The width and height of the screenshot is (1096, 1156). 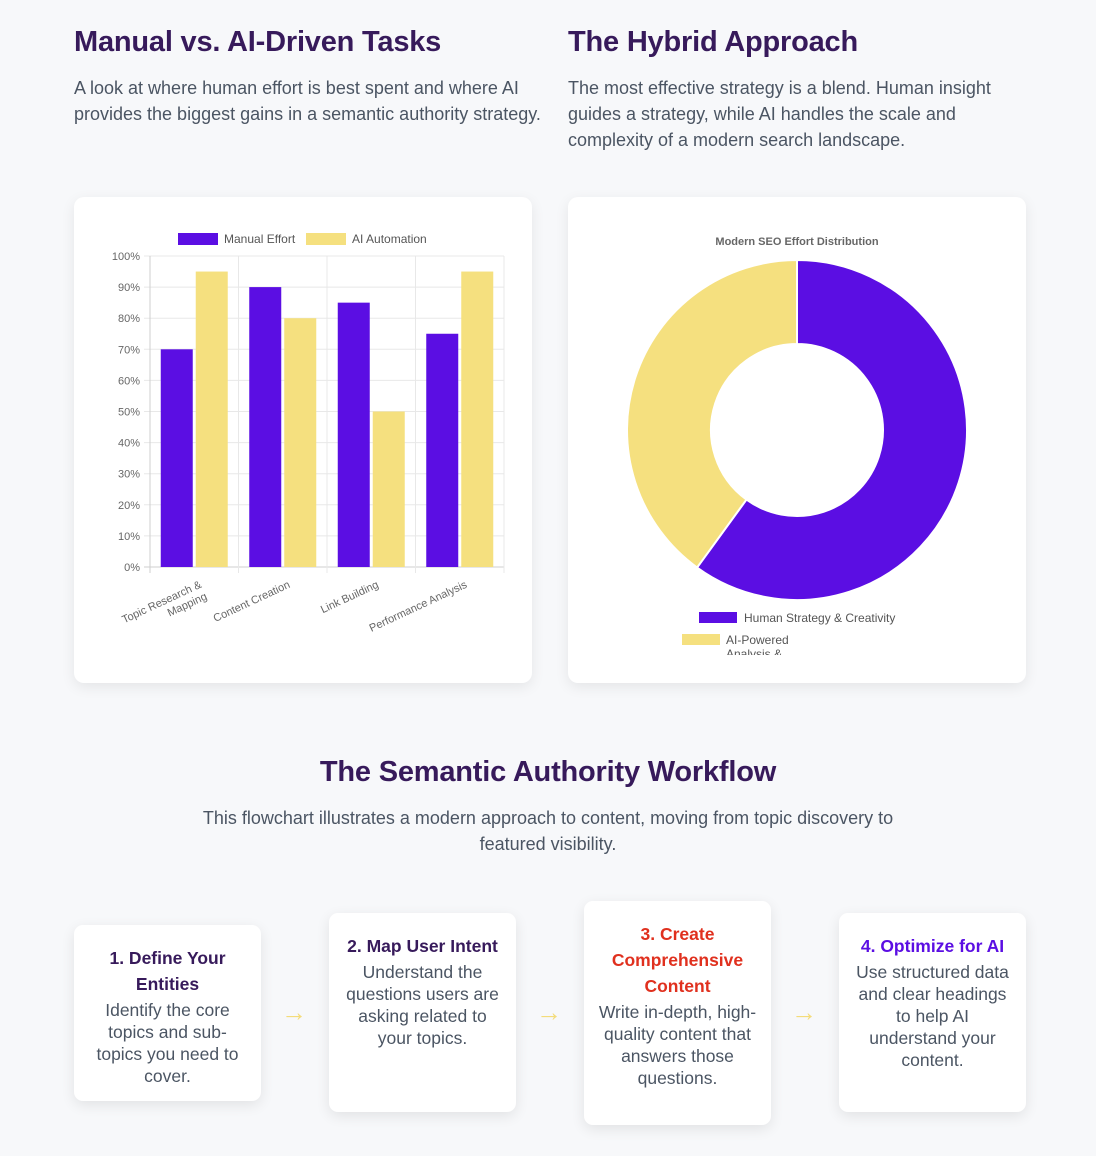 What do you see at coordinates (164, 608) in the screenshot?
I see `x-tick-label: Topic Research &Mapping` at bounding box center [164, 608].